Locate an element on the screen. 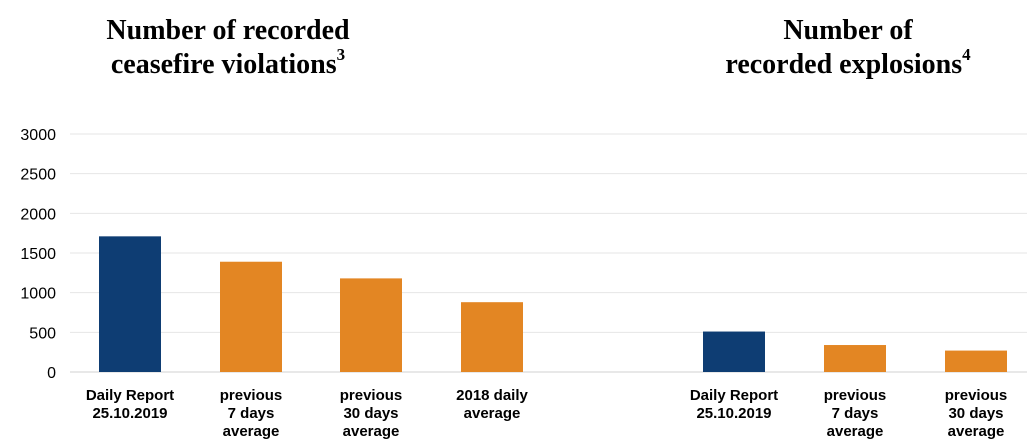  y-axis: 0 500 1000 1500 2000 2500 3000 is located at coordinates (38, 254).